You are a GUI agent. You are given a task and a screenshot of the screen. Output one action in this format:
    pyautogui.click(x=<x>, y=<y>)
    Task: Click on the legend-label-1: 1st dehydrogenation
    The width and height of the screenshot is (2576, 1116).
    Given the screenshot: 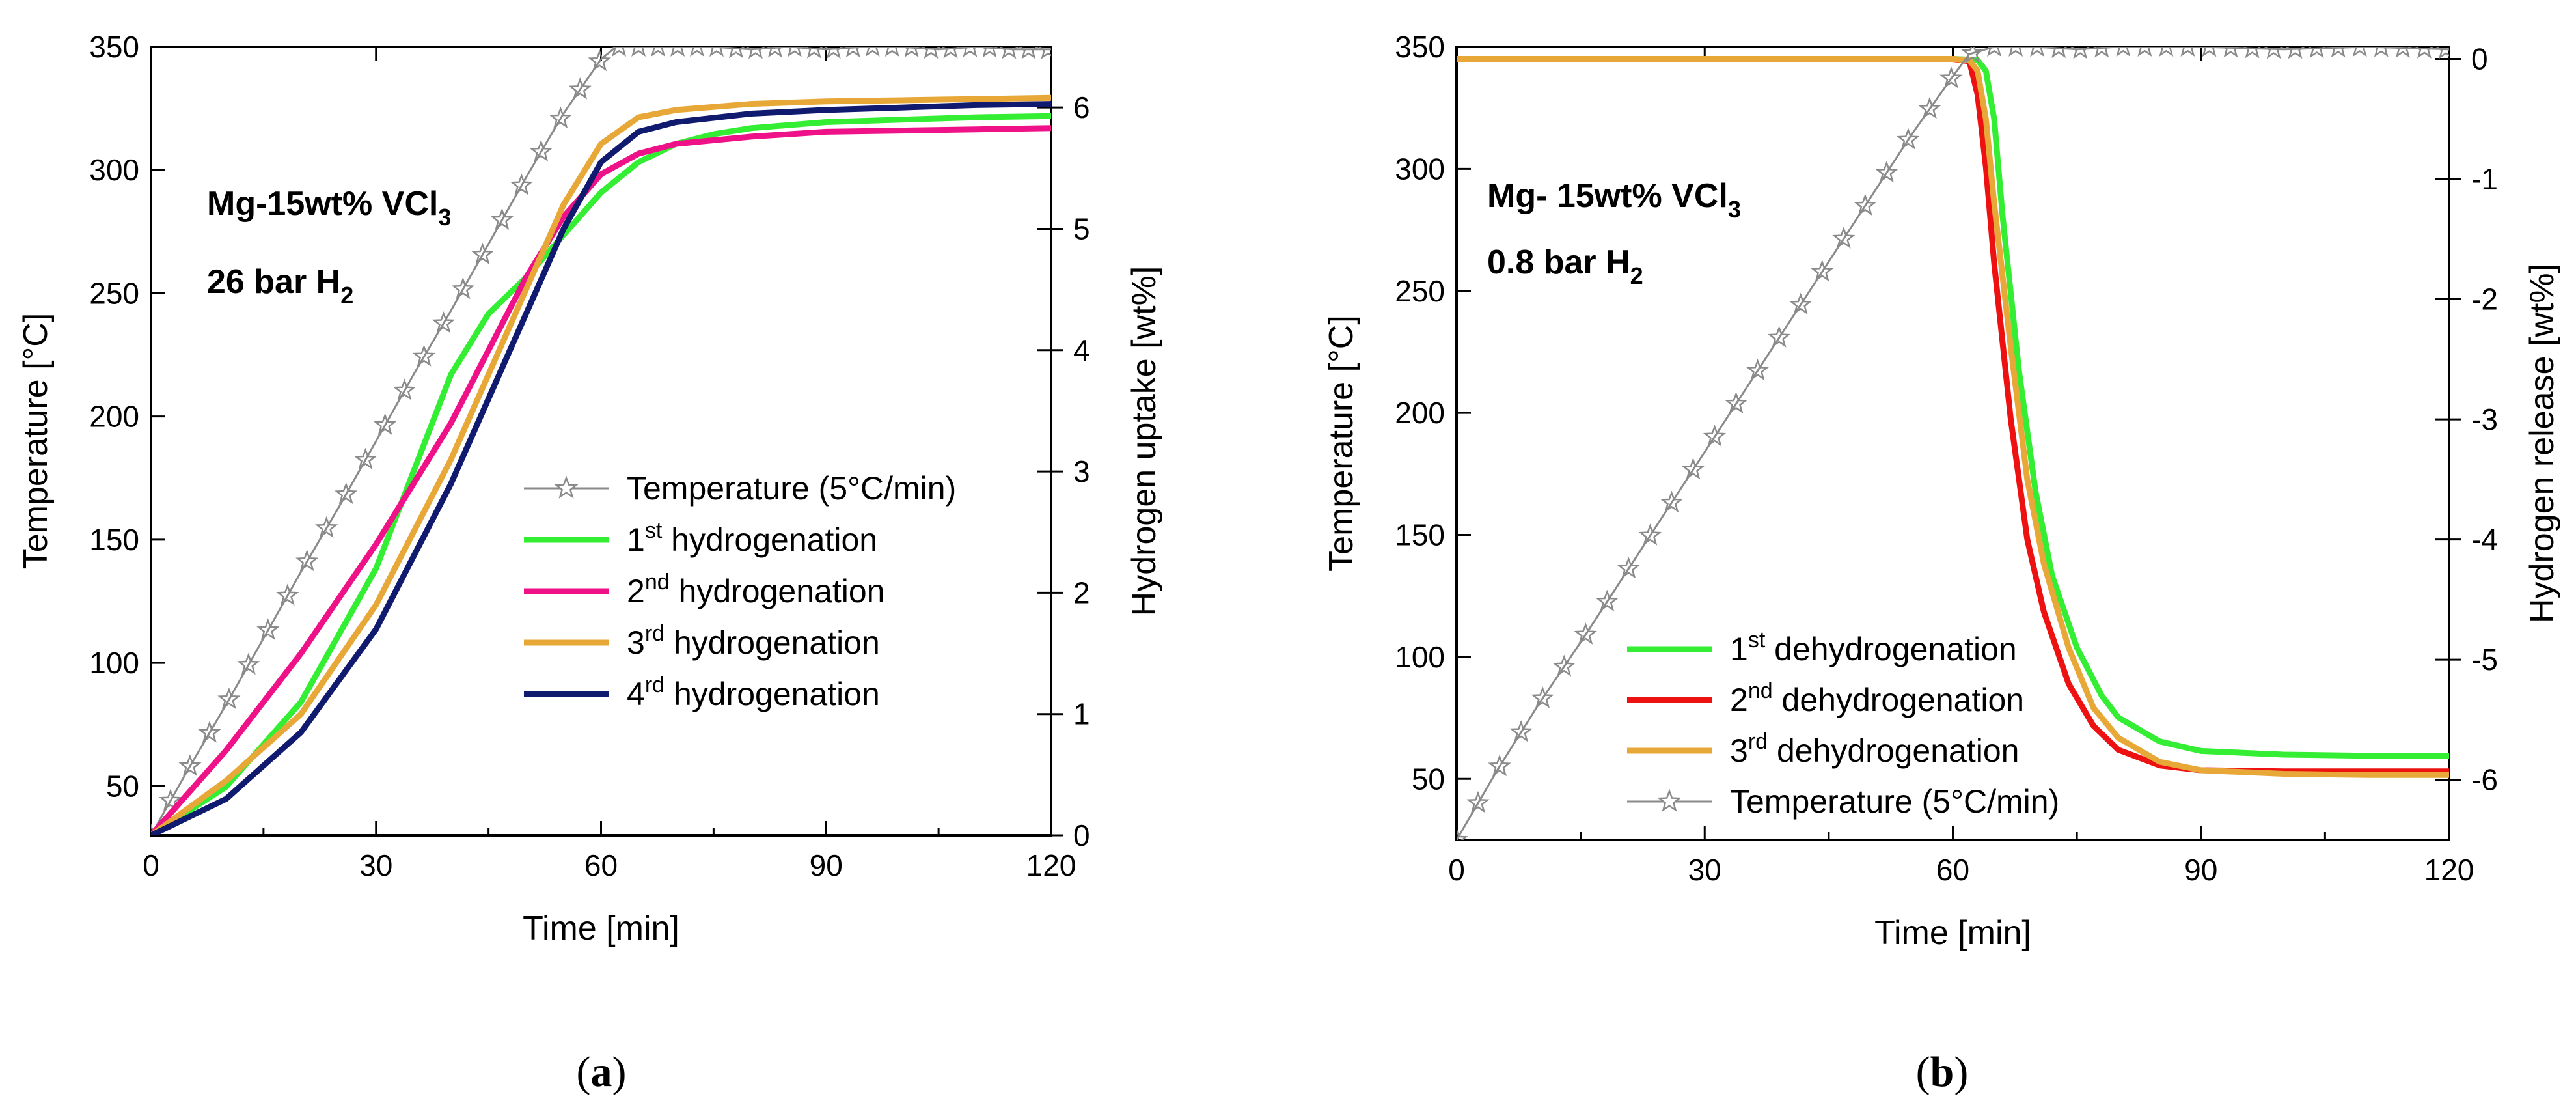 What is the action you would take?
    pyautogui.click(x=1874, y=647)
    